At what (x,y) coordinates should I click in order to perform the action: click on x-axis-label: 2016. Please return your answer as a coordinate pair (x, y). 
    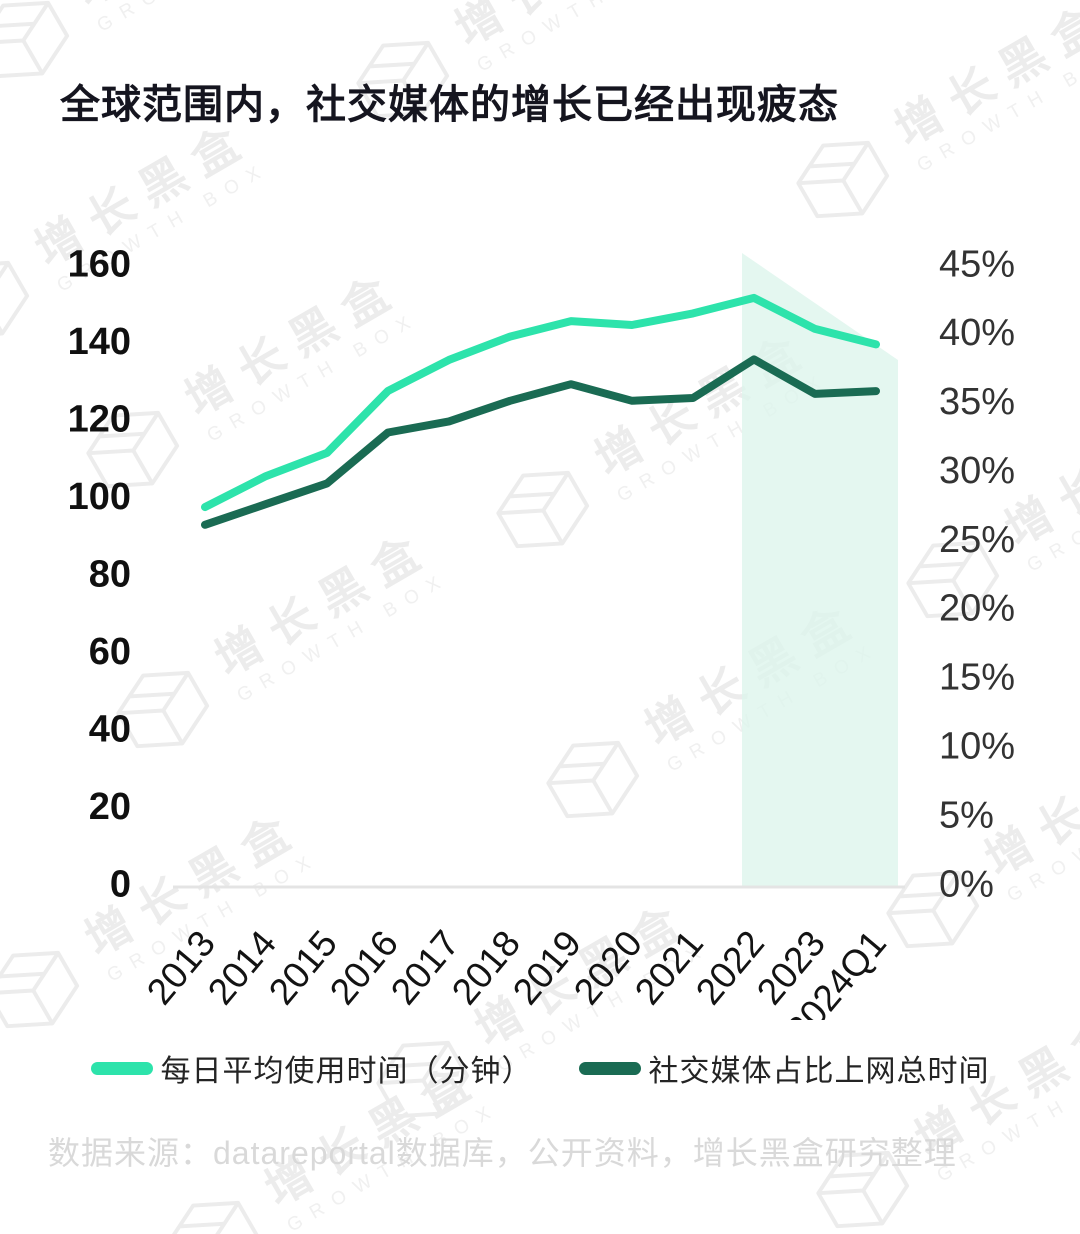
    Looking at the image, I should click on (364, 967).